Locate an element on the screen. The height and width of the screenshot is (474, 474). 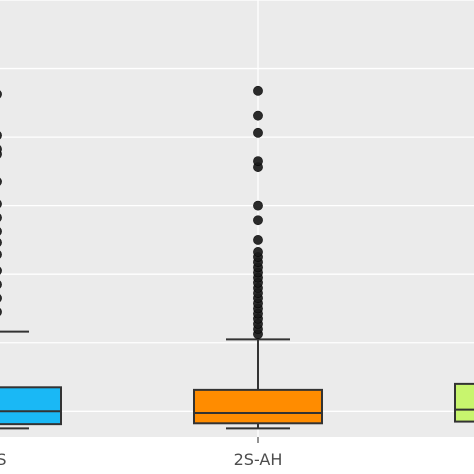
x-axis: LS 2S-AH is located at coordinates (141, 453).